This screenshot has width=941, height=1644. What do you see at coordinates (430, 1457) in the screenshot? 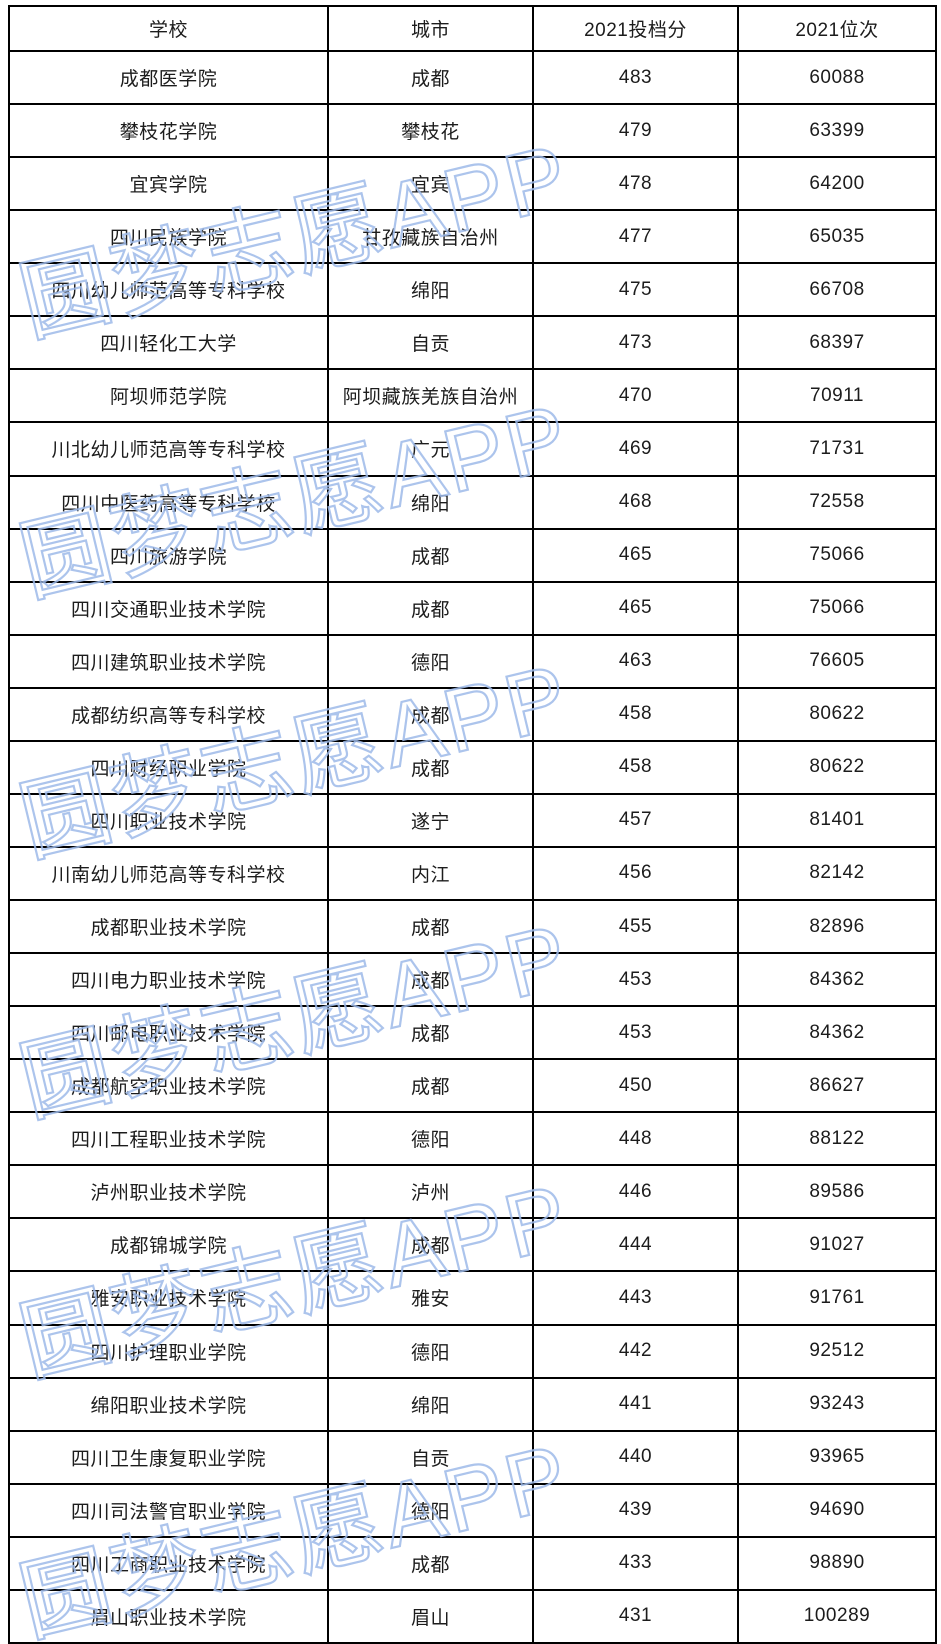
I see `cell-city: 自贡` at bounding box center [430, 1457].